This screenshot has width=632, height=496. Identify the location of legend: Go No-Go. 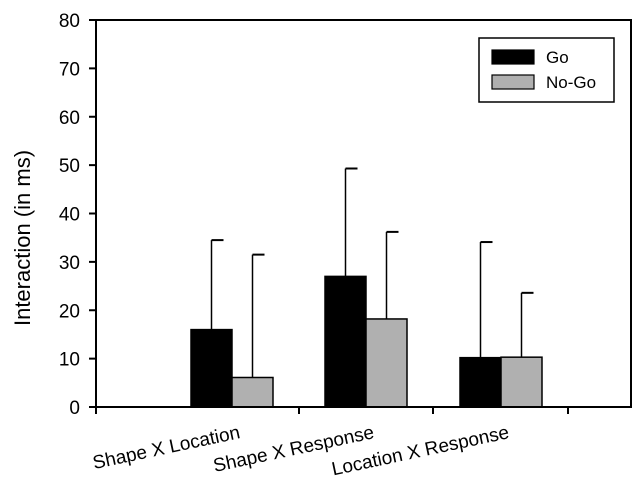
(546, 70).